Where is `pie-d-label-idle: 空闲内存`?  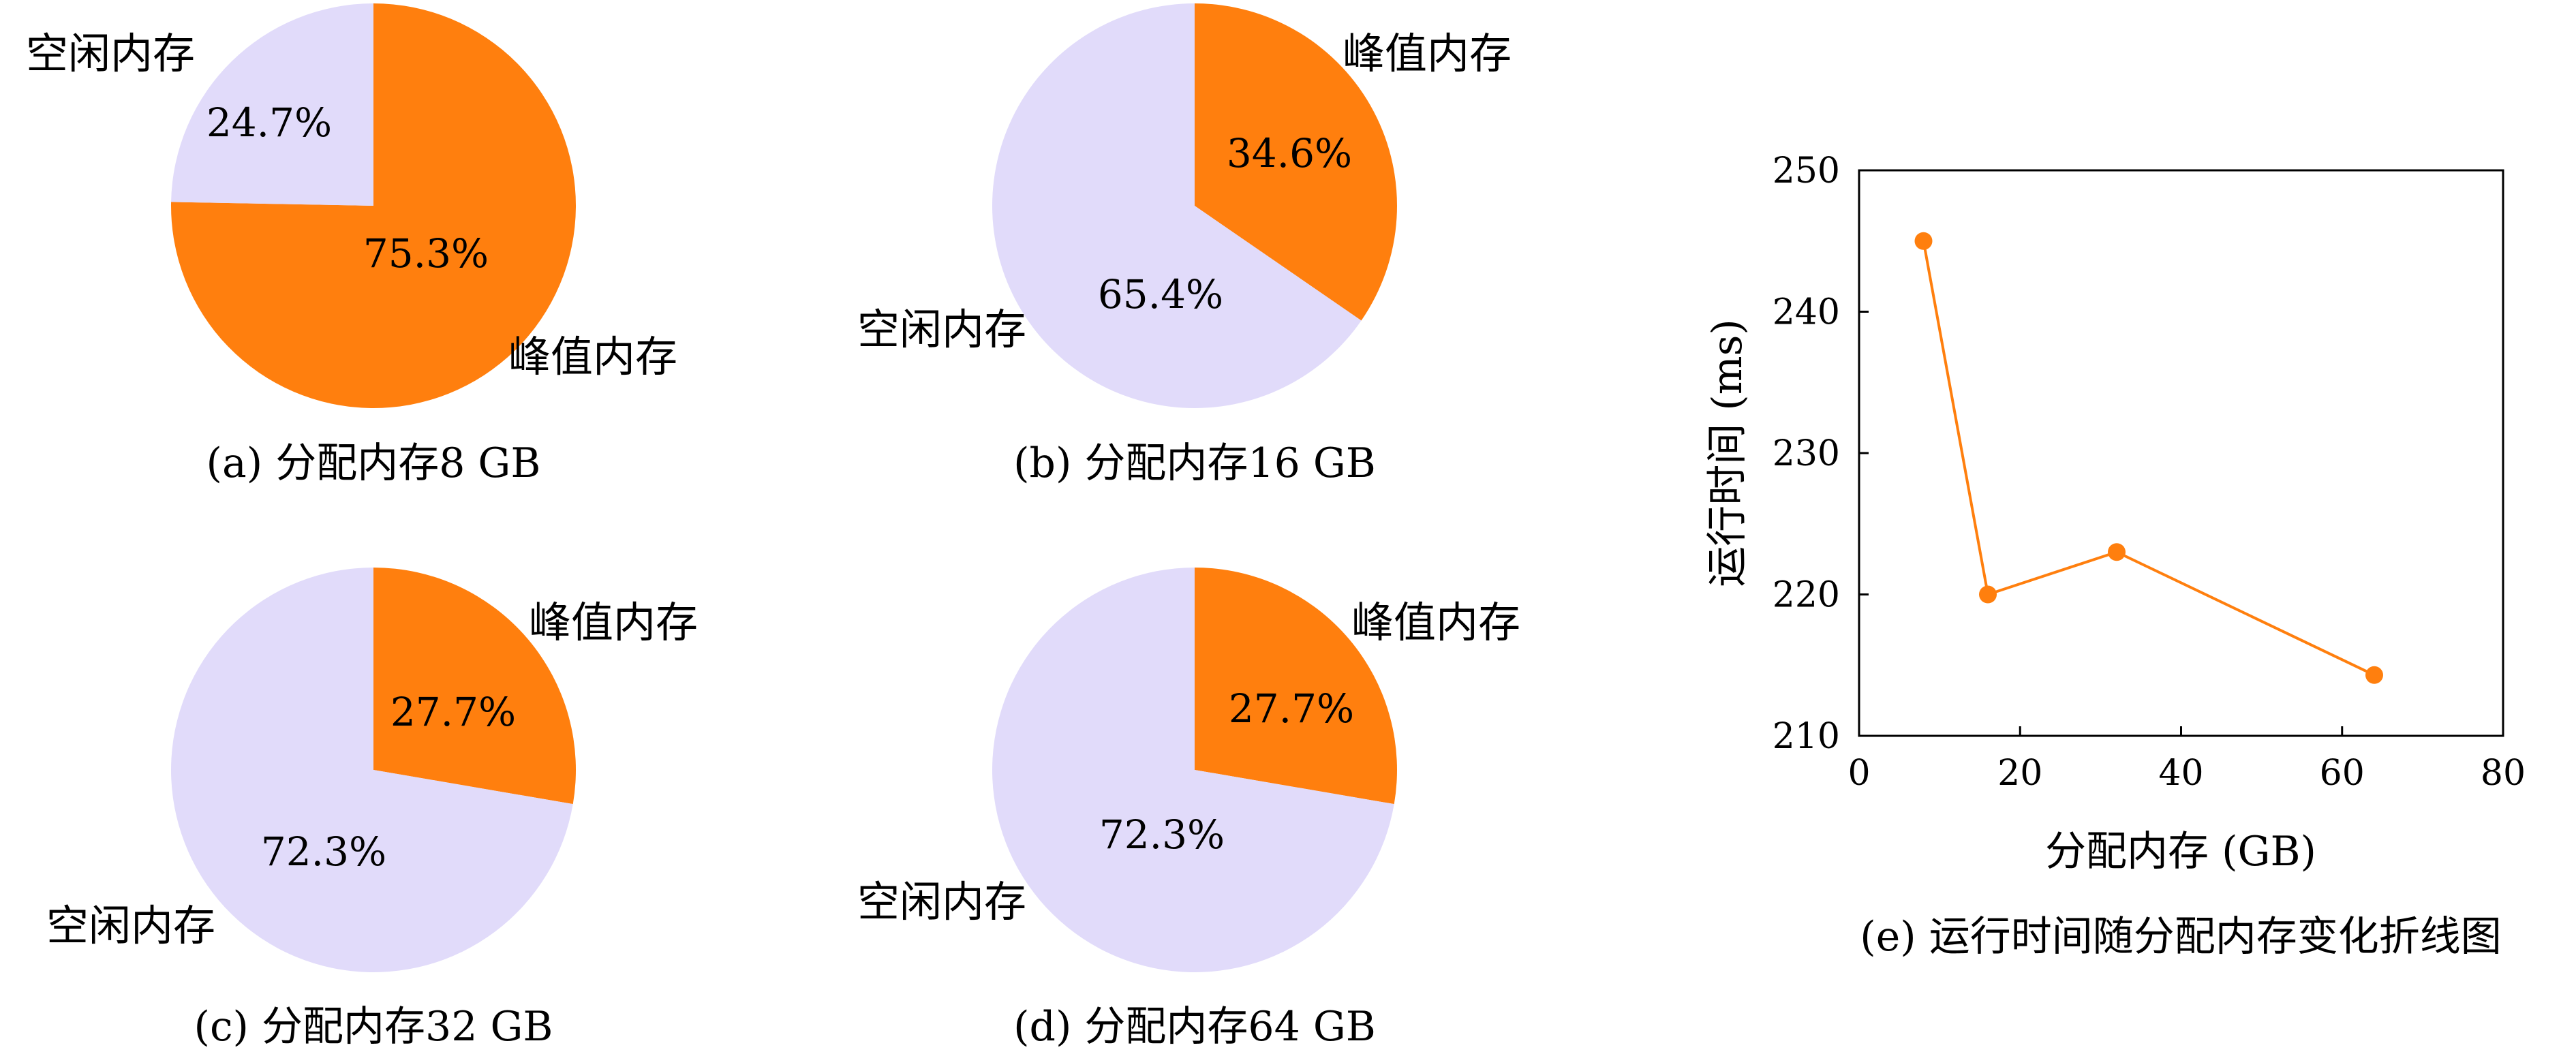
pie-d-label-idle: 空闲内存 is located at coordinates (941, 902).